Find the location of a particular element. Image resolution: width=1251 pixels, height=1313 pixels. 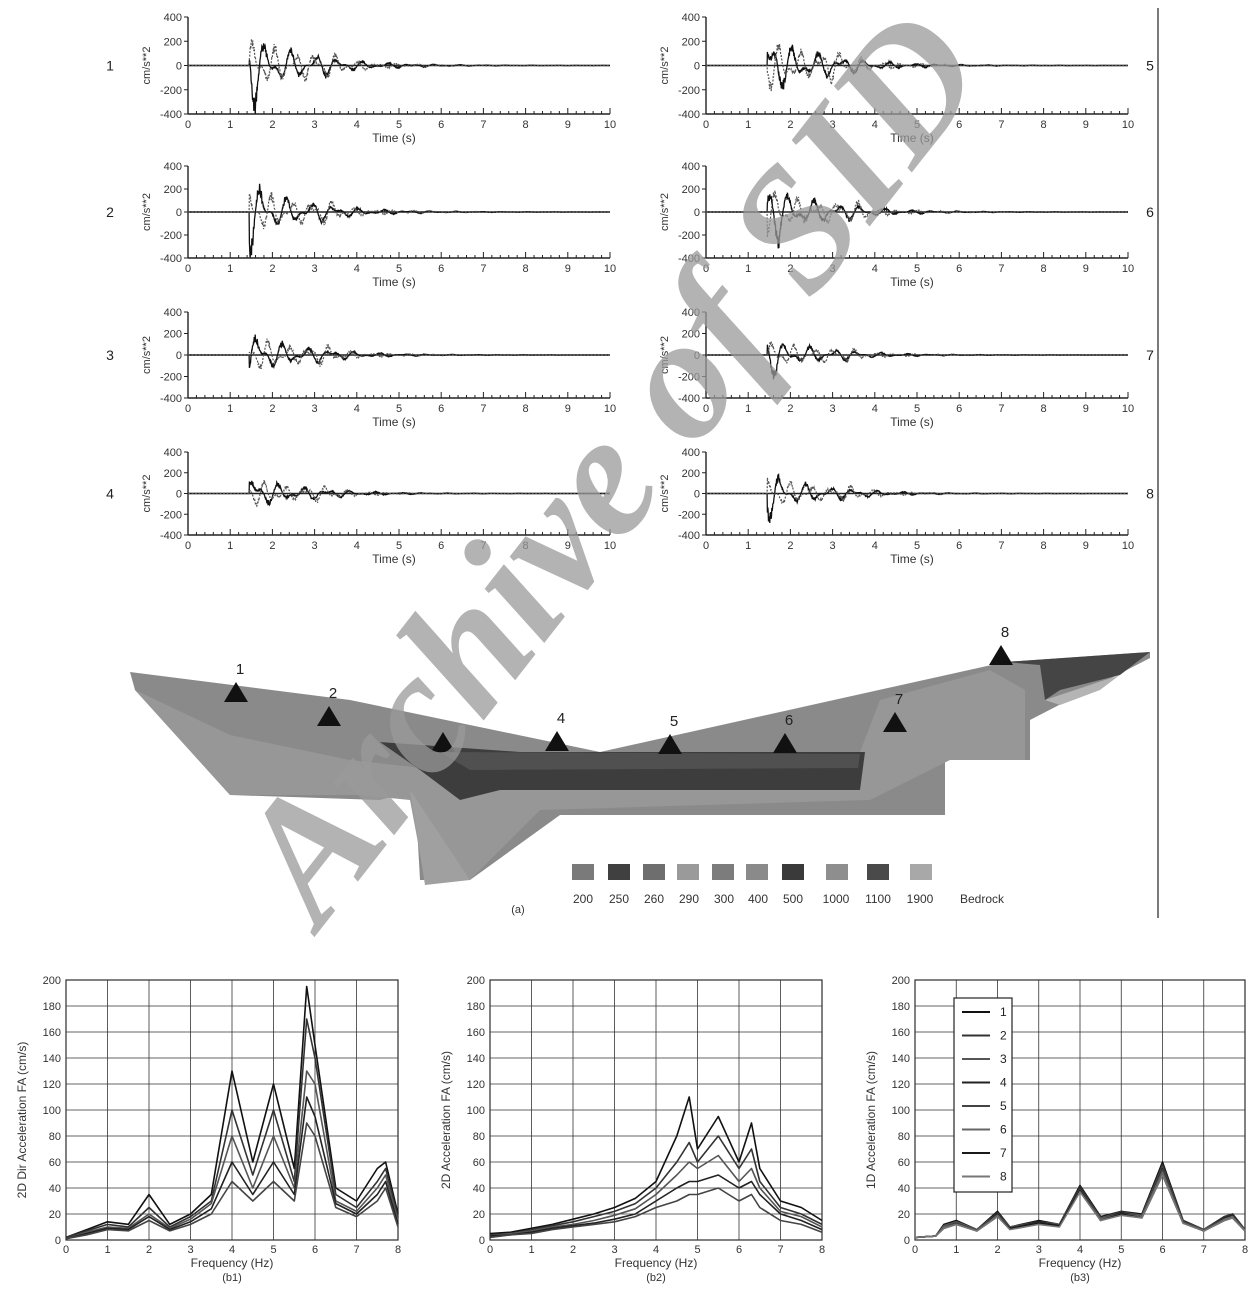

y-tick-label: 120 is located at coordinates (901, 1085).